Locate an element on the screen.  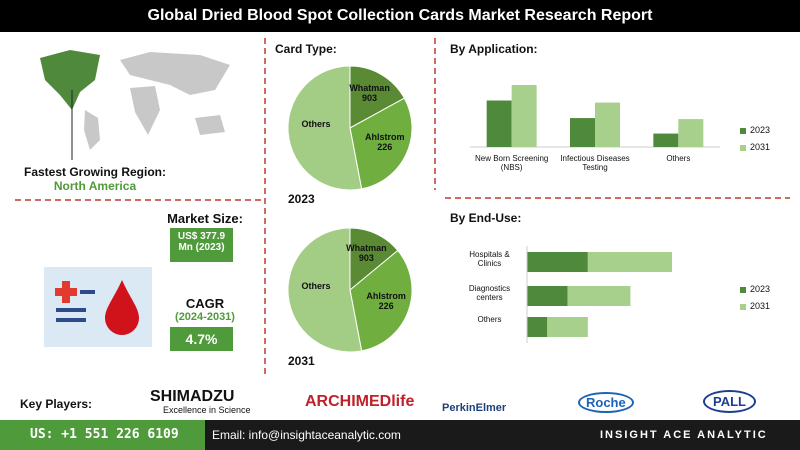
cagr-box is located at coordinates (201, 339).